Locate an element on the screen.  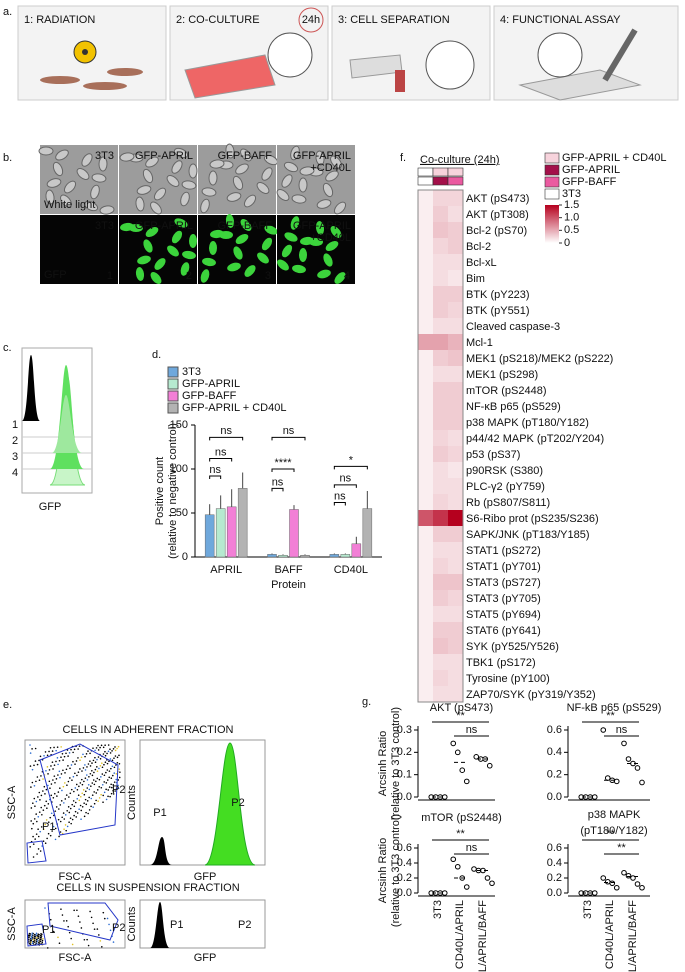
hist-xlabel: GFP is located at coordinates (50, 507).